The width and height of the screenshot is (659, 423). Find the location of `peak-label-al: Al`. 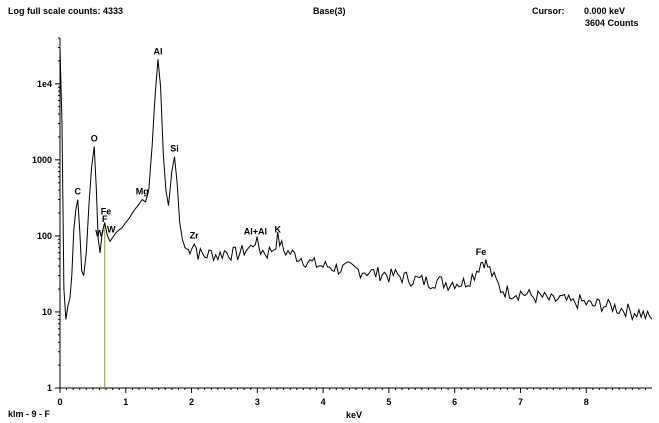

peak-label-al: Al is located at coordinates (158, 51).